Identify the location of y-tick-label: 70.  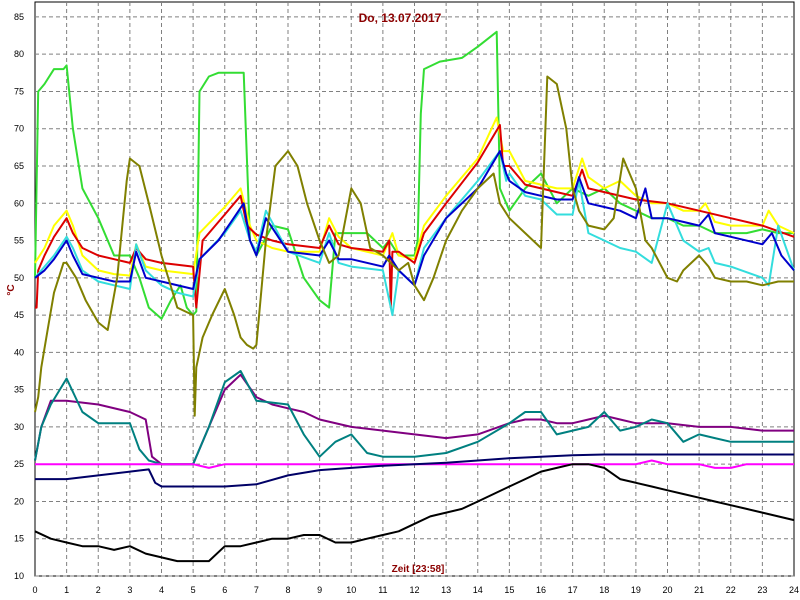
(19, 129).